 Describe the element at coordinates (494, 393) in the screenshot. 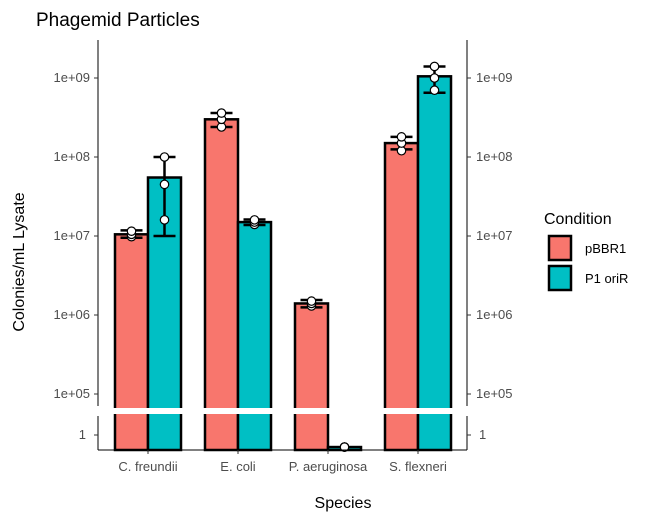

I see `y-tick-label-right-1e+05: 1e+05` at that location.